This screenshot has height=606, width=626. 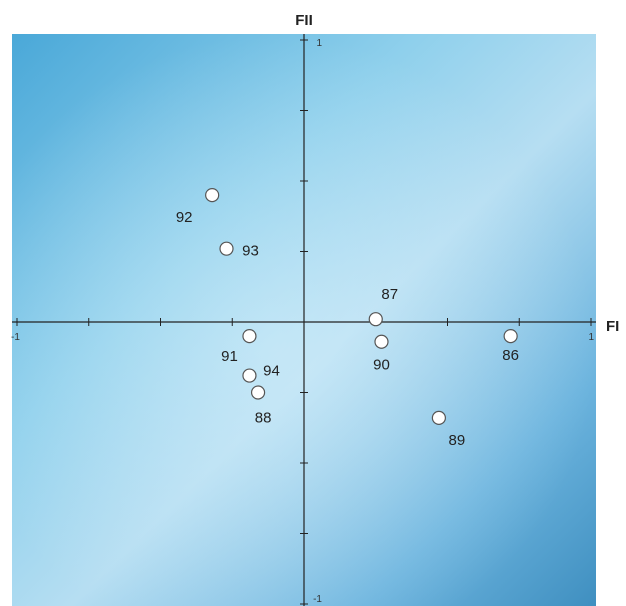 What do you see at coordinates (271, 371) in the screenshot?
I see `point-label-94: 94` at bounding box center [271, 371].